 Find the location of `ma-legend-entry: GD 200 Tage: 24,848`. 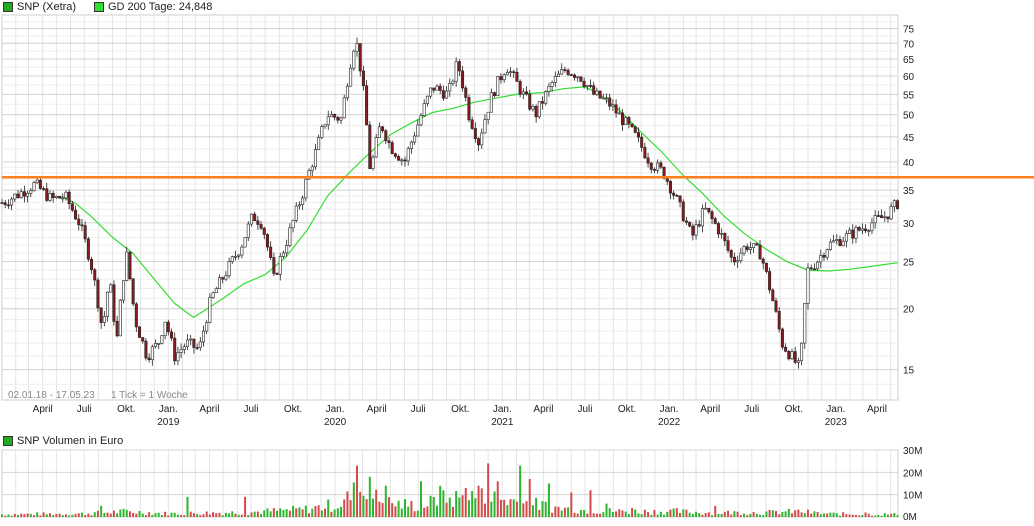

ma-legend-entry: GD 200 Tage: 24,848 is located at coordinates (153, 7).